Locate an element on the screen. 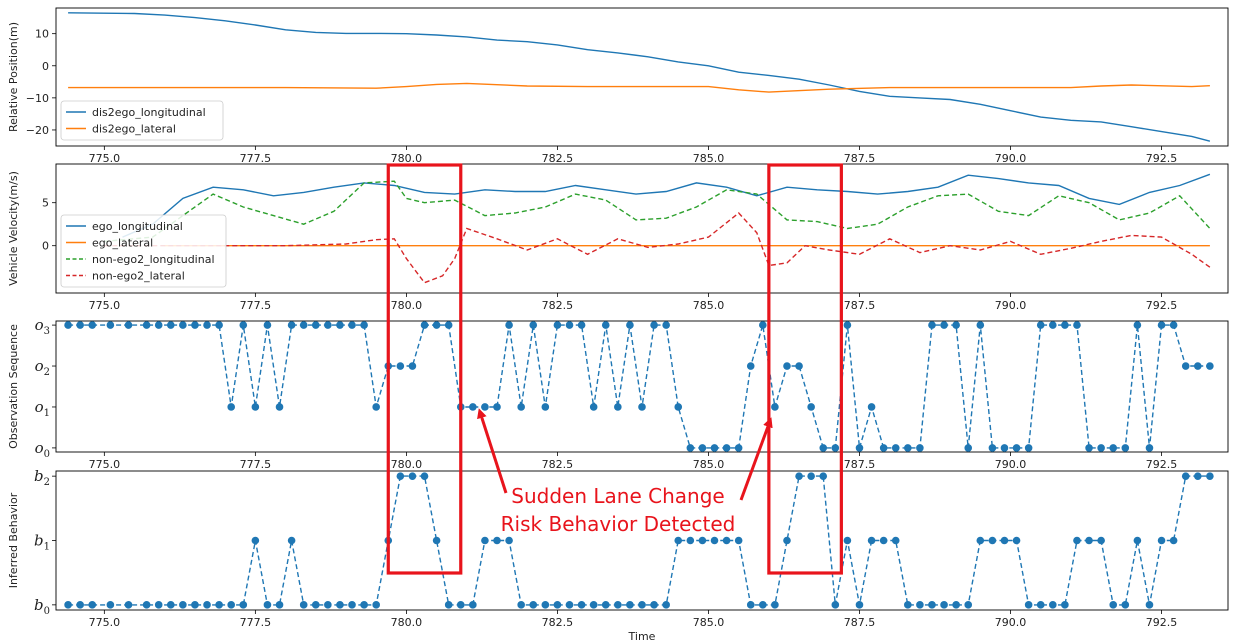 Image resolution: width=1245 pixels, height=644 pixels. annotation-line-2: Risk Behavior Detected is located at coordinates (618, 524).